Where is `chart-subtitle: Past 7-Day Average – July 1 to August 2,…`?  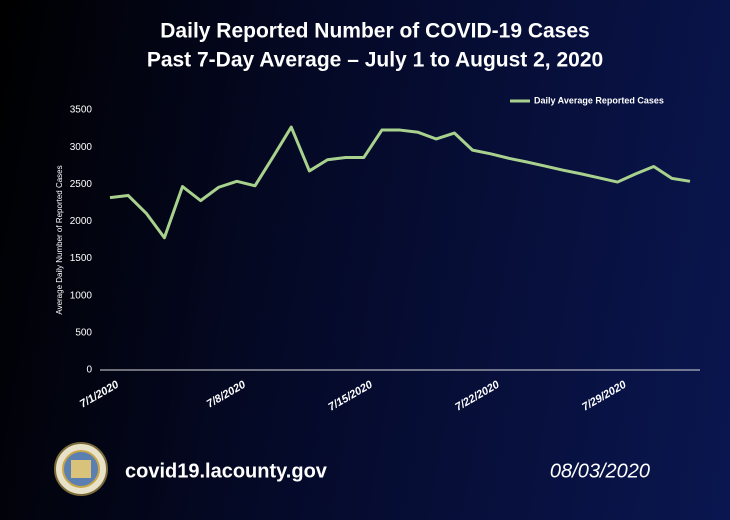
chart-subtitle: Past 7-Day Average – July 1 to August 2,… is located at coordinates (375, 60).